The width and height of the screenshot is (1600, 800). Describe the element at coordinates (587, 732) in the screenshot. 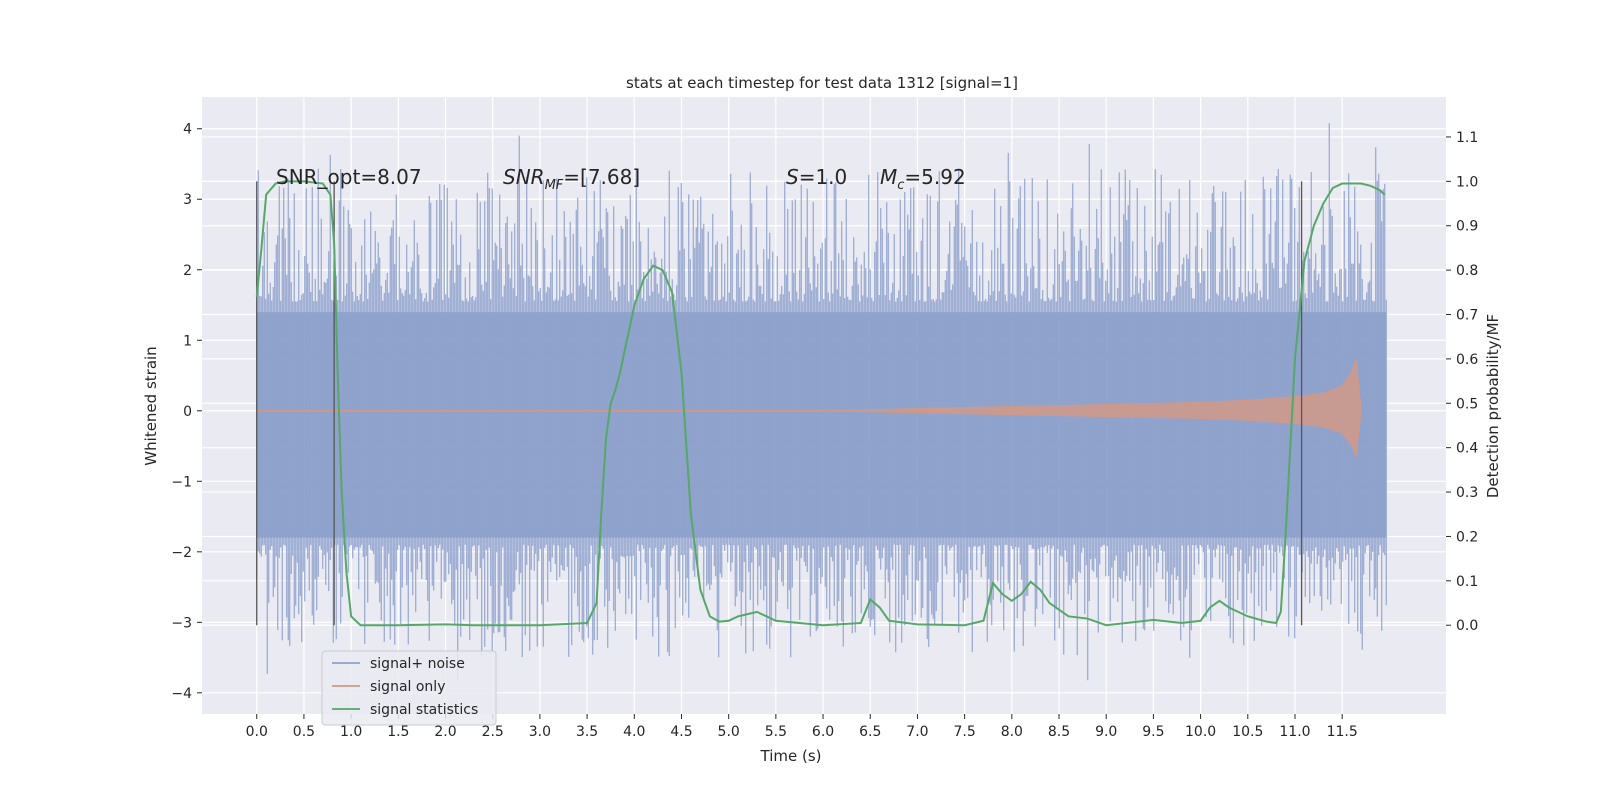

I see `x-tick-label: 3.5` at that location.